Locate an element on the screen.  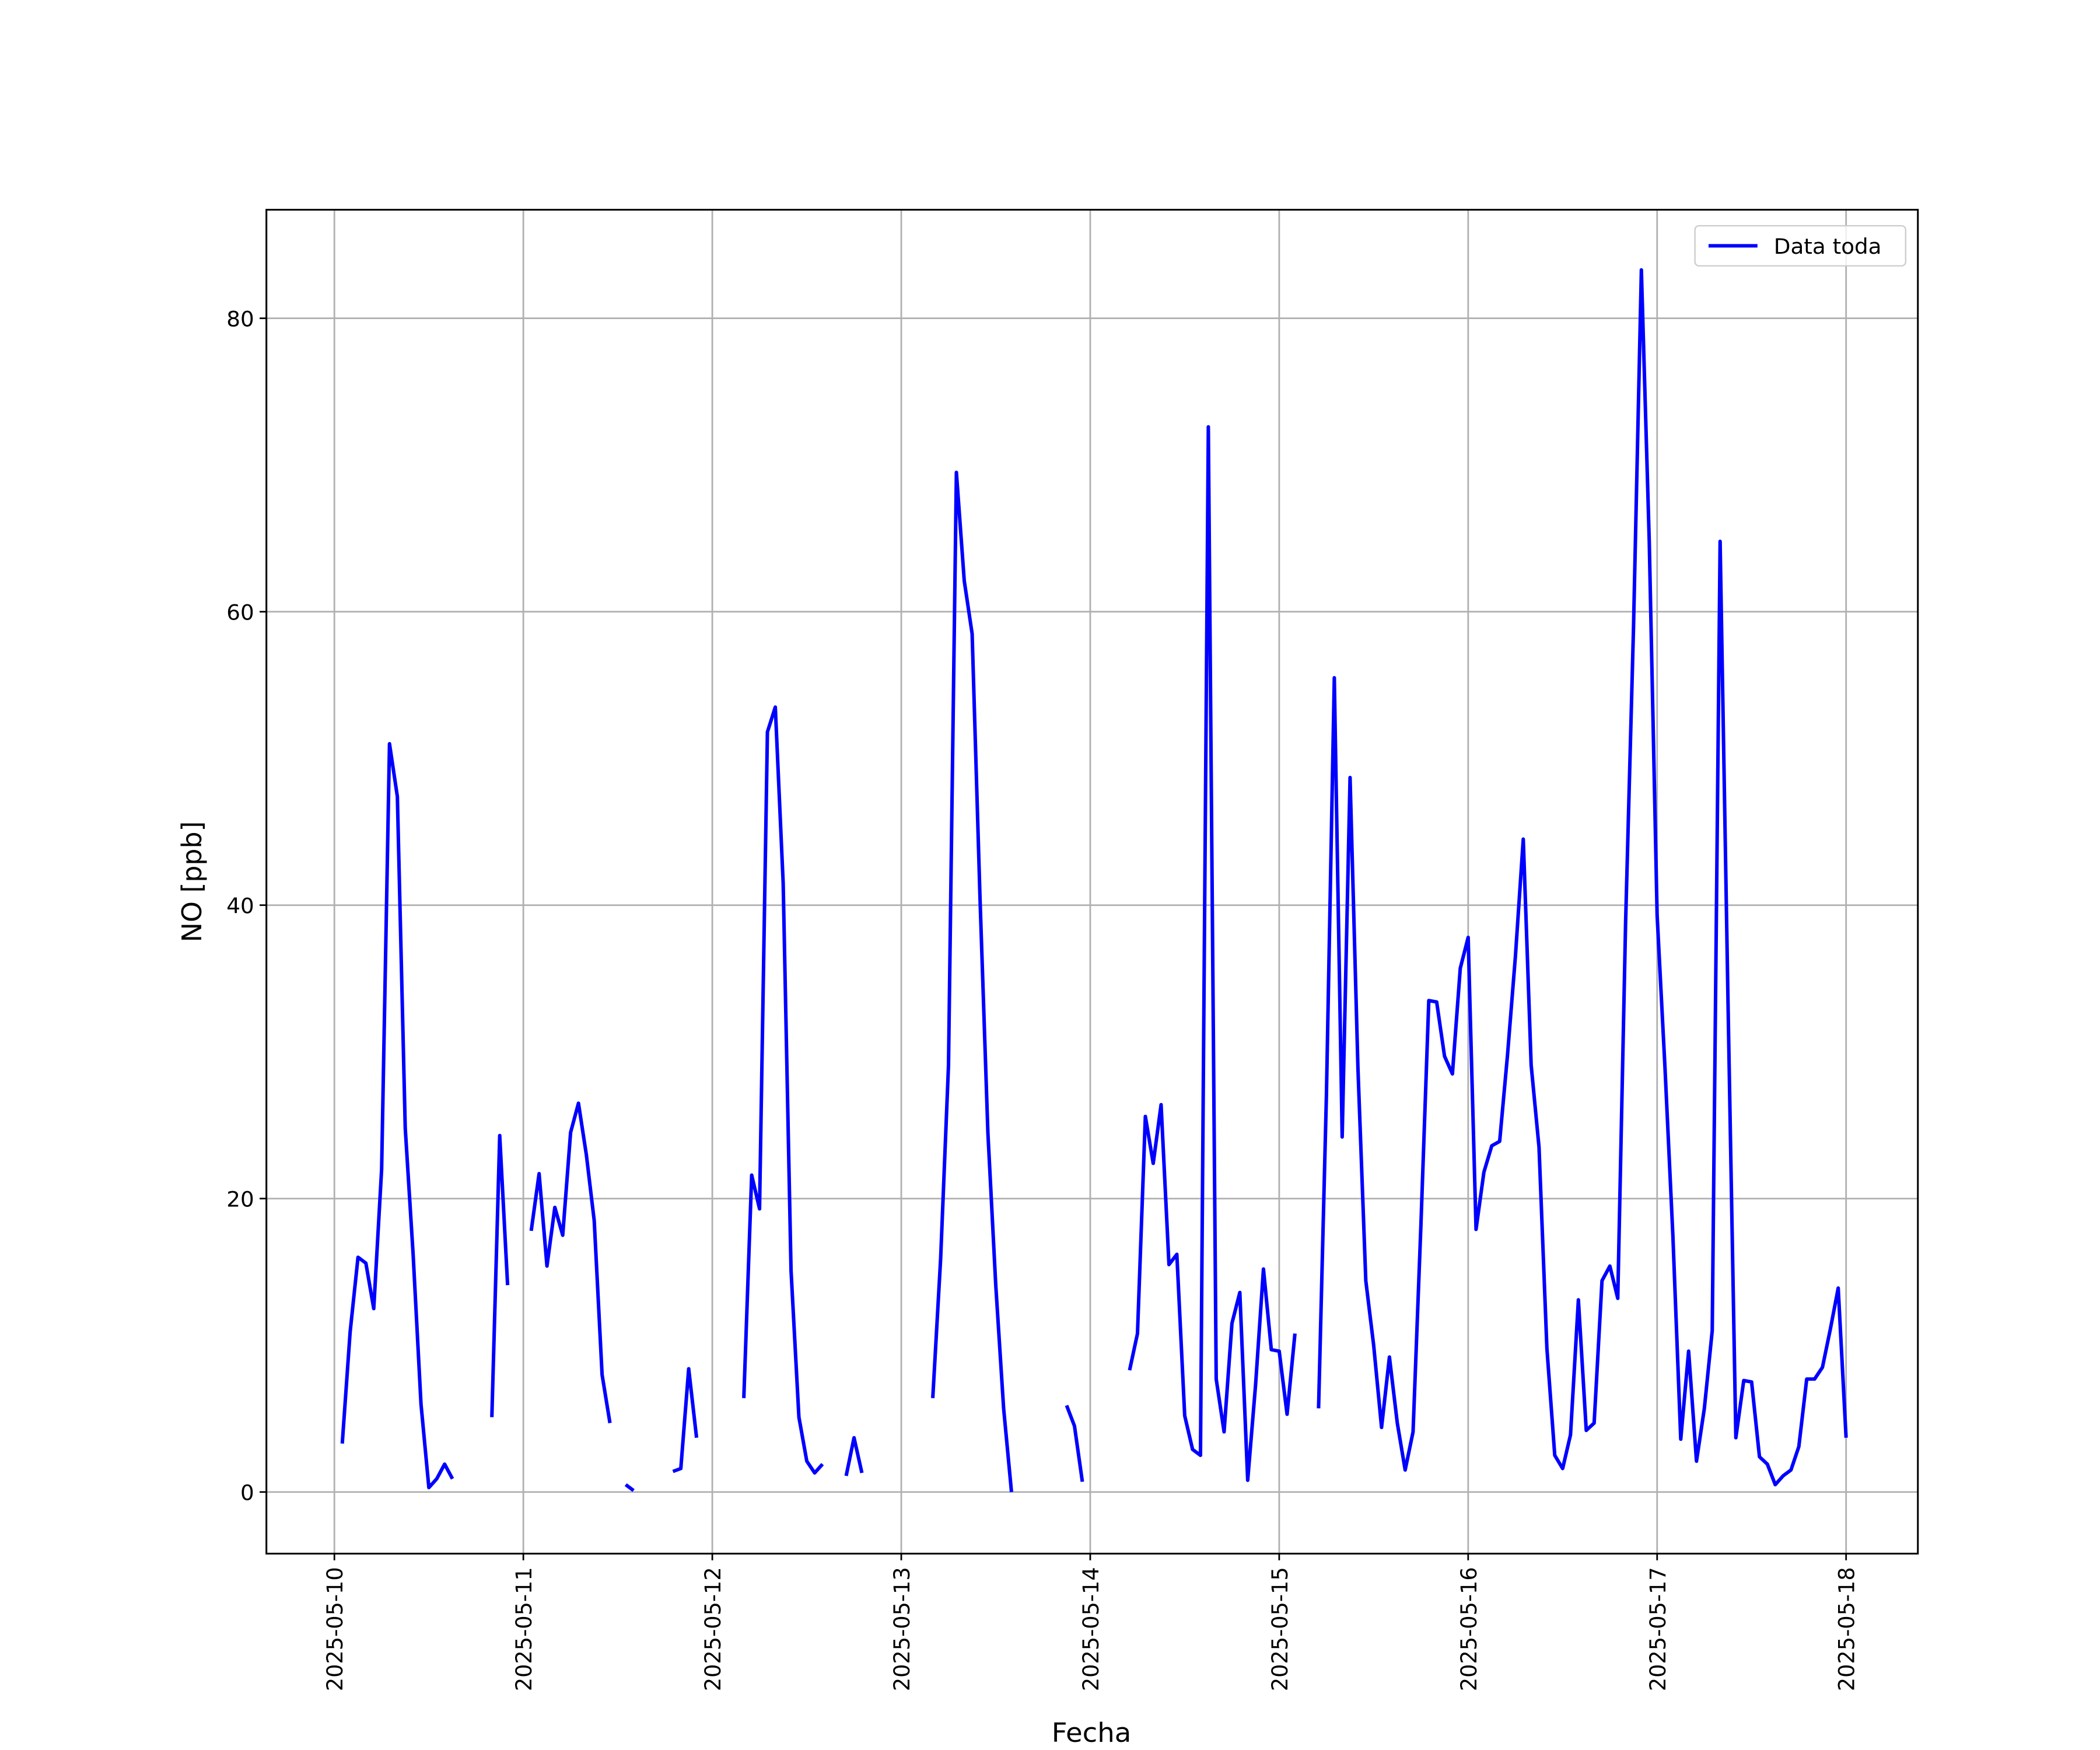
x-tick-label: 2025-05-17 is located at coordinates (1657, 1629).